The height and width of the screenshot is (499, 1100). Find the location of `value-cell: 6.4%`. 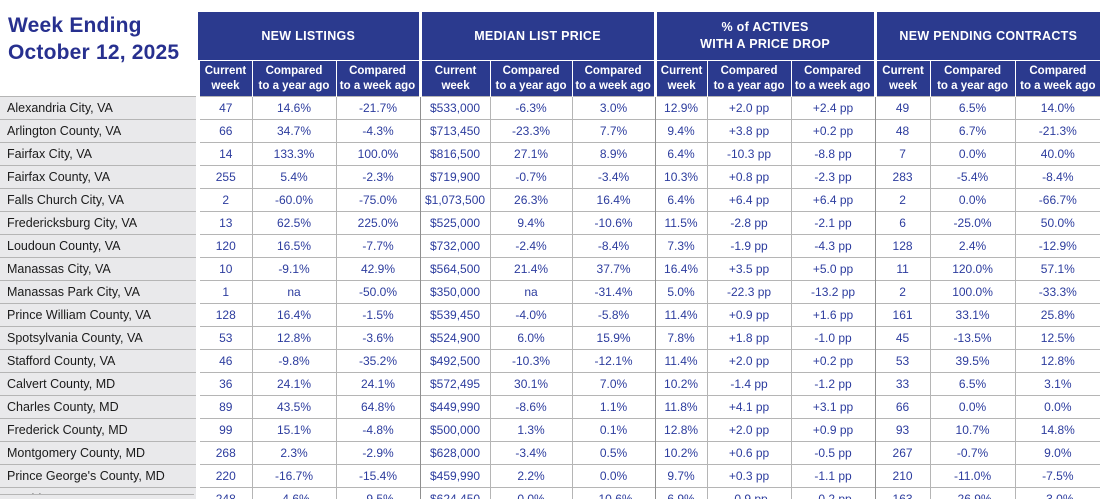

value-cell: 6.4% is located at coordinates (681, 200).